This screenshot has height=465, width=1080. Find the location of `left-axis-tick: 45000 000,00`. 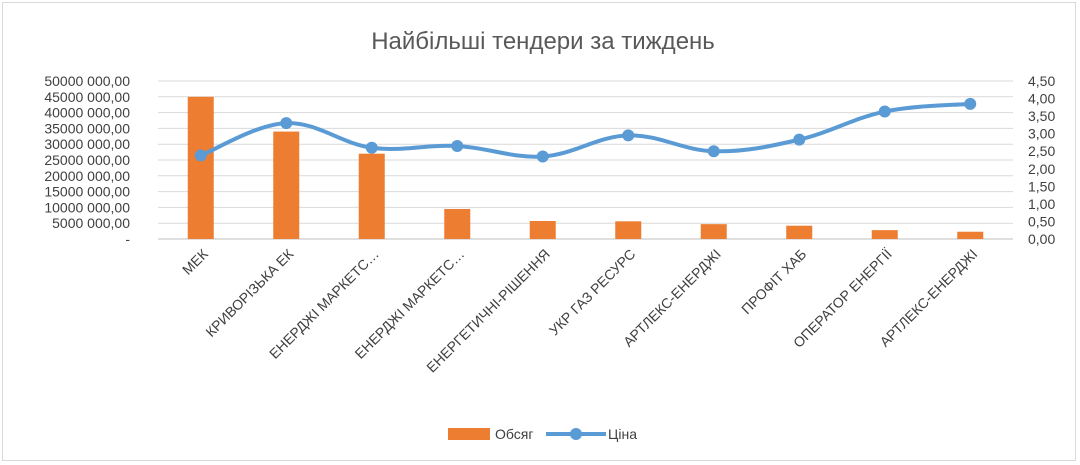

left-axis-tick: 45000 000,00 is located at coordinates (87, 97).